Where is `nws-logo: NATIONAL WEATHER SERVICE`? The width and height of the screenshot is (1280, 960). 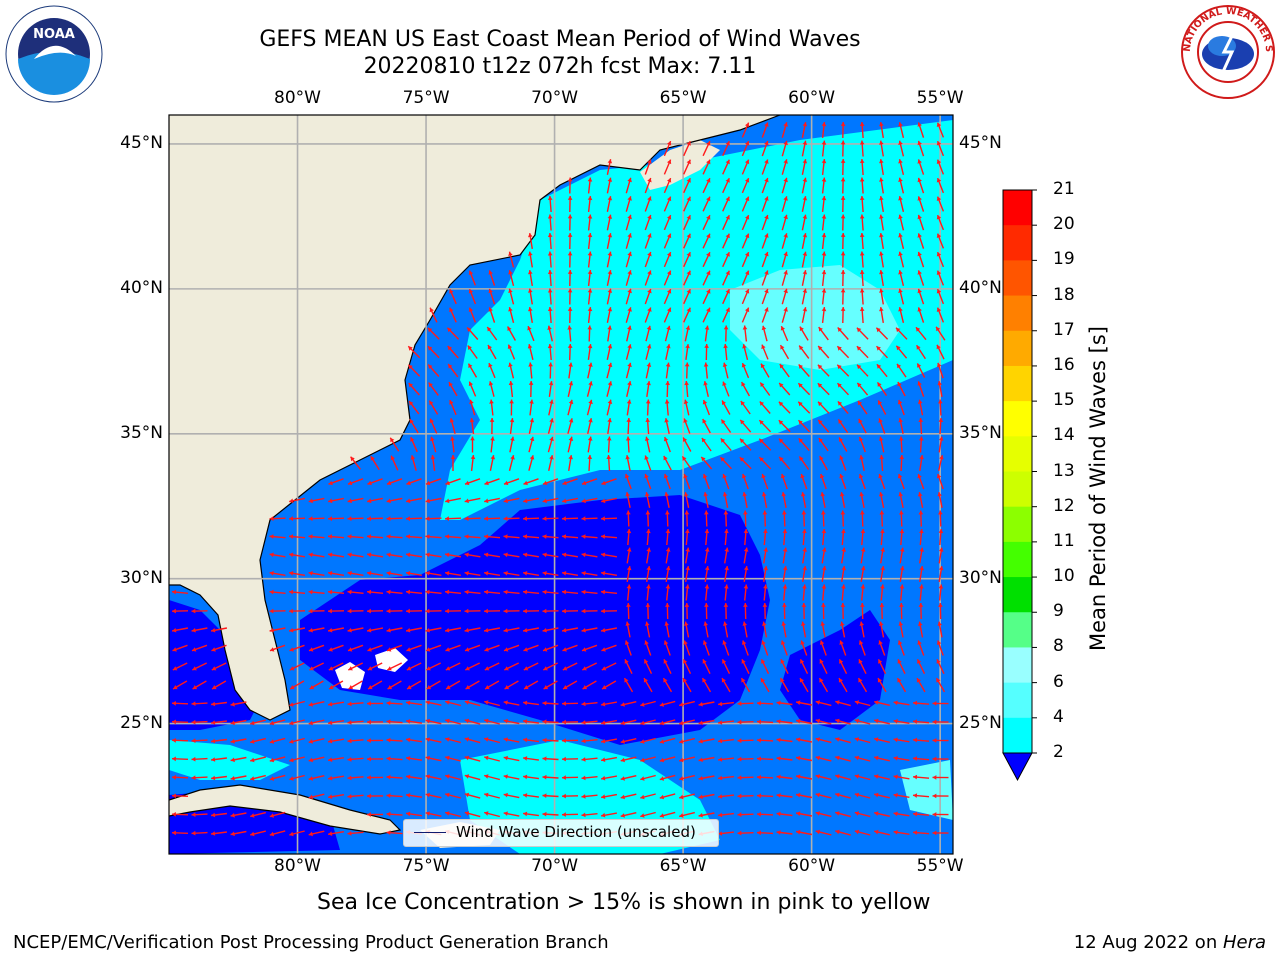
nws-logo: NATIONAL WEATHER SERVICE is located at coordinates (1226, 53).